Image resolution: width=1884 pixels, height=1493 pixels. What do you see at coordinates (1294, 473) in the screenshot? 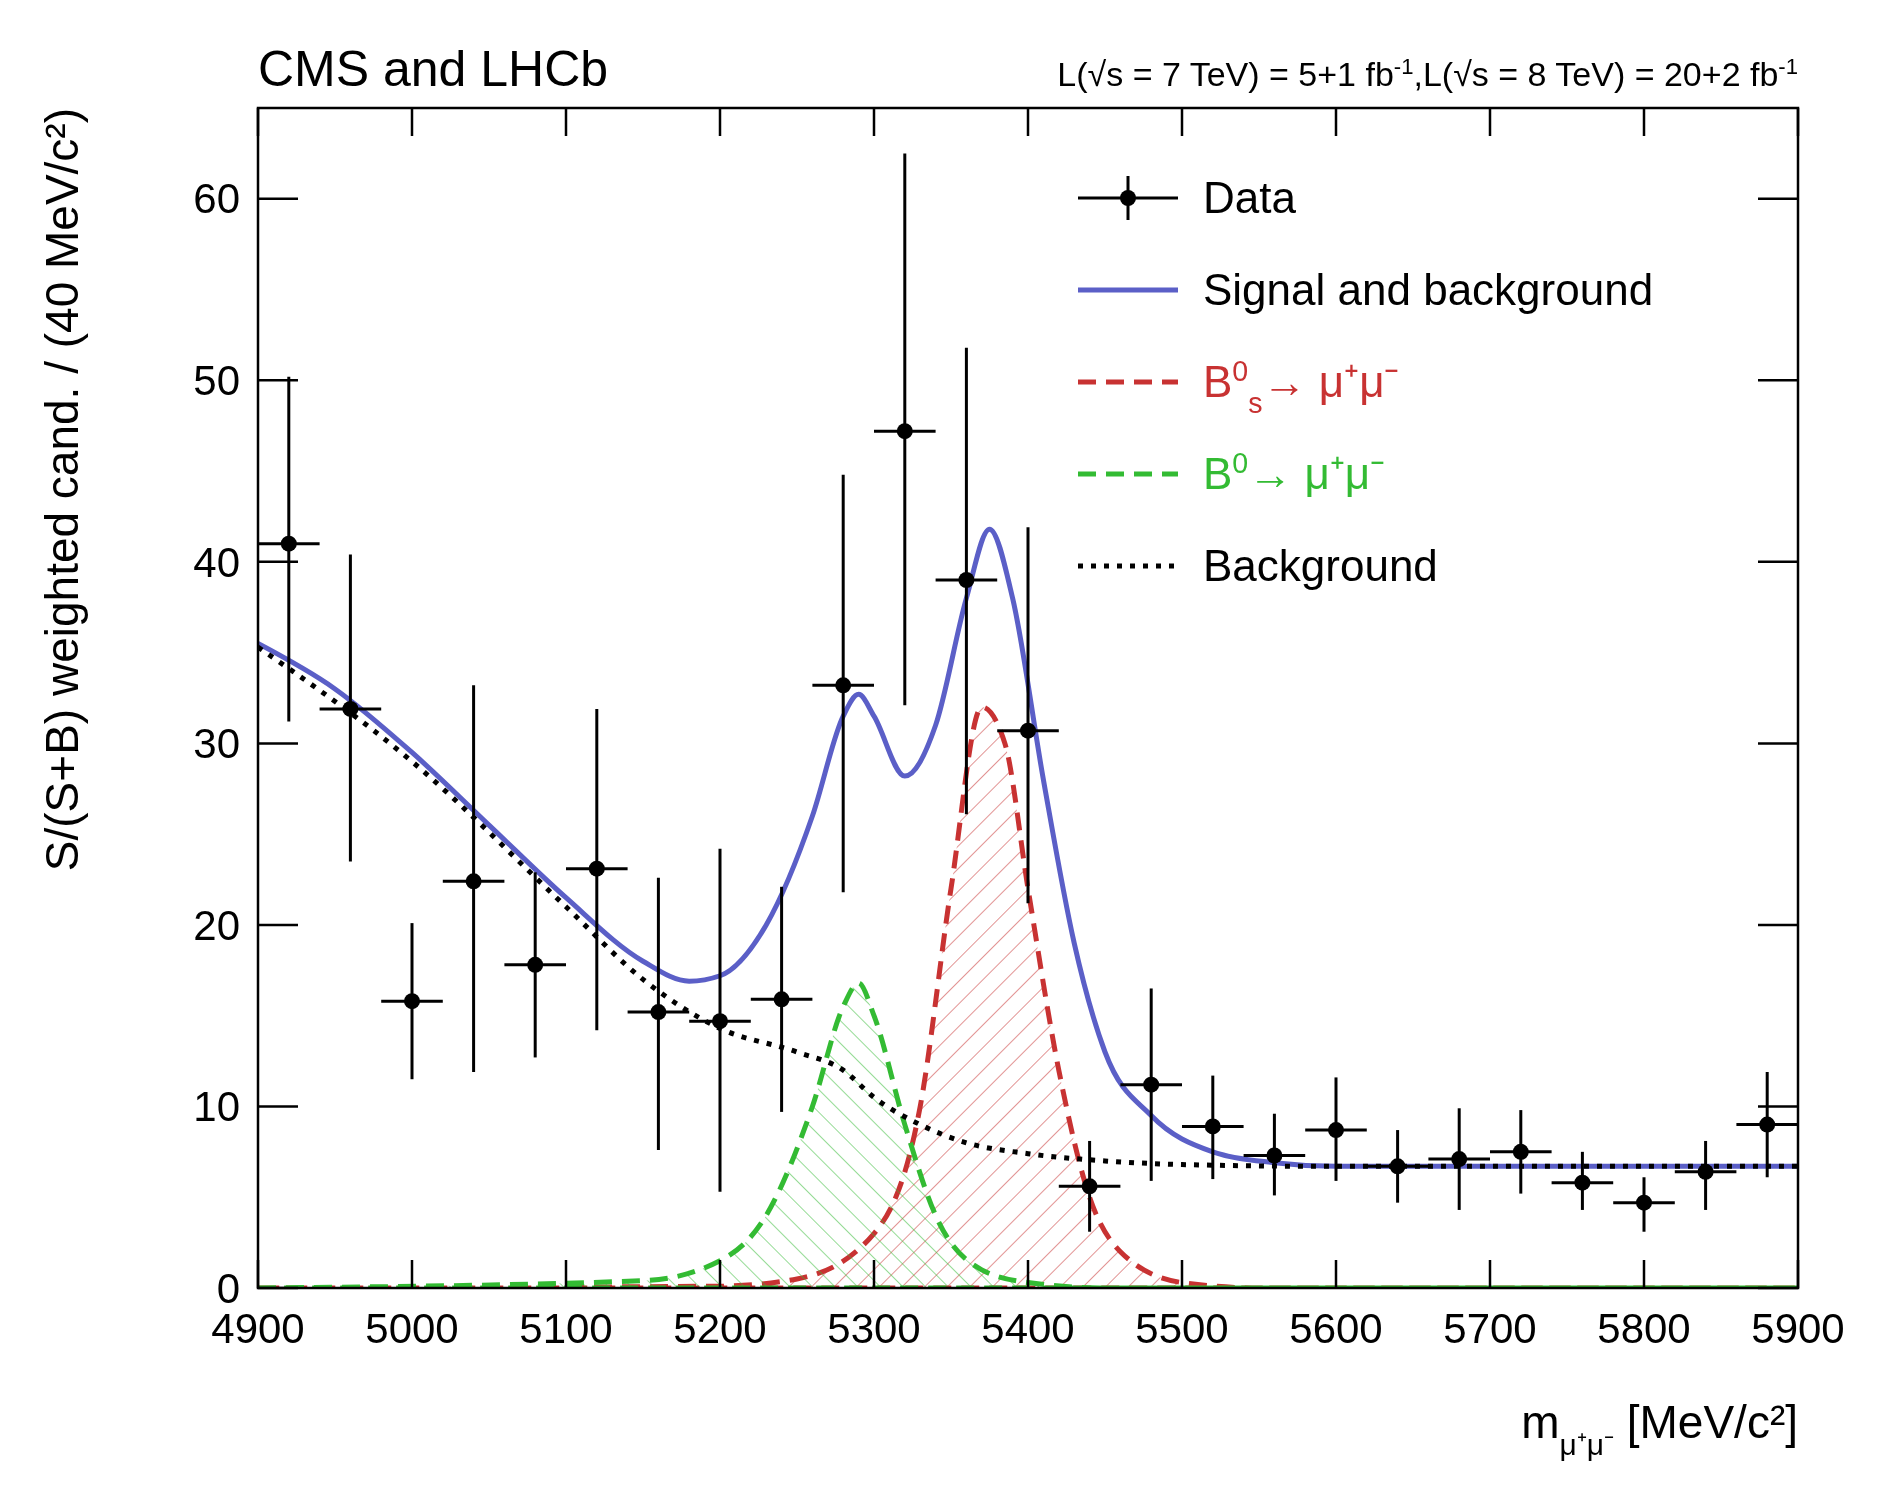
I see `text: B$^{0}$→ μ⁺μ⁻` at bounding box center [1294, 473].